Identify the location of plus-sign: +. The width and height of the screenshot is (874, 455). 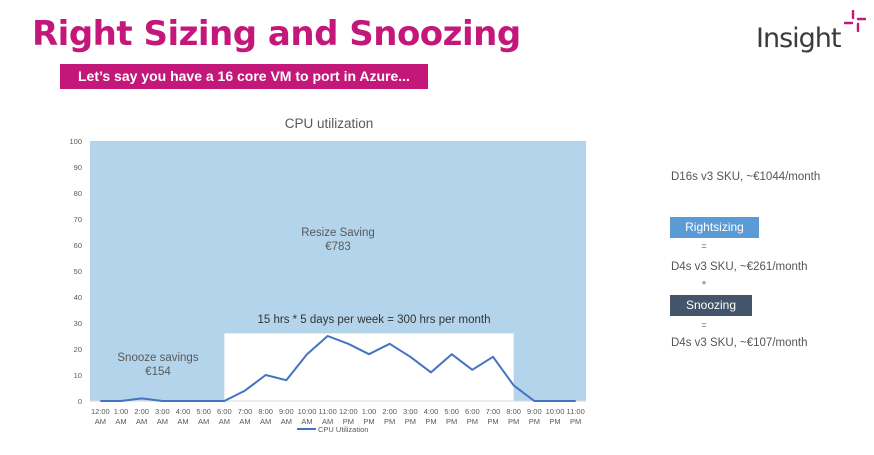
(704, 283).